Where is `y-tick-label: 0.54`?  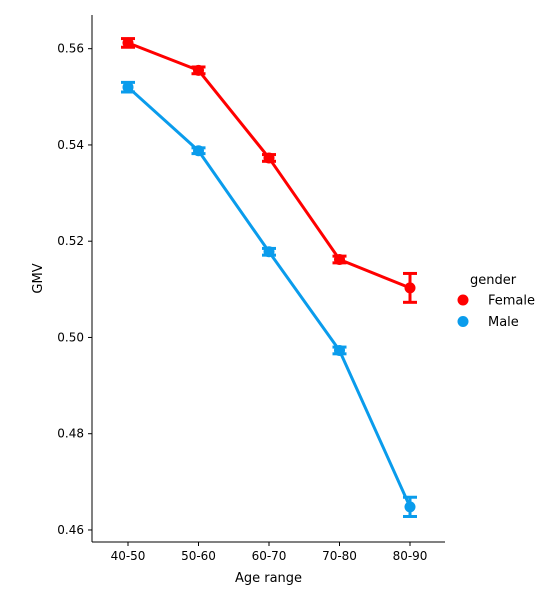
y-tick-label: 0.54 is located at coordinates (70, 145).